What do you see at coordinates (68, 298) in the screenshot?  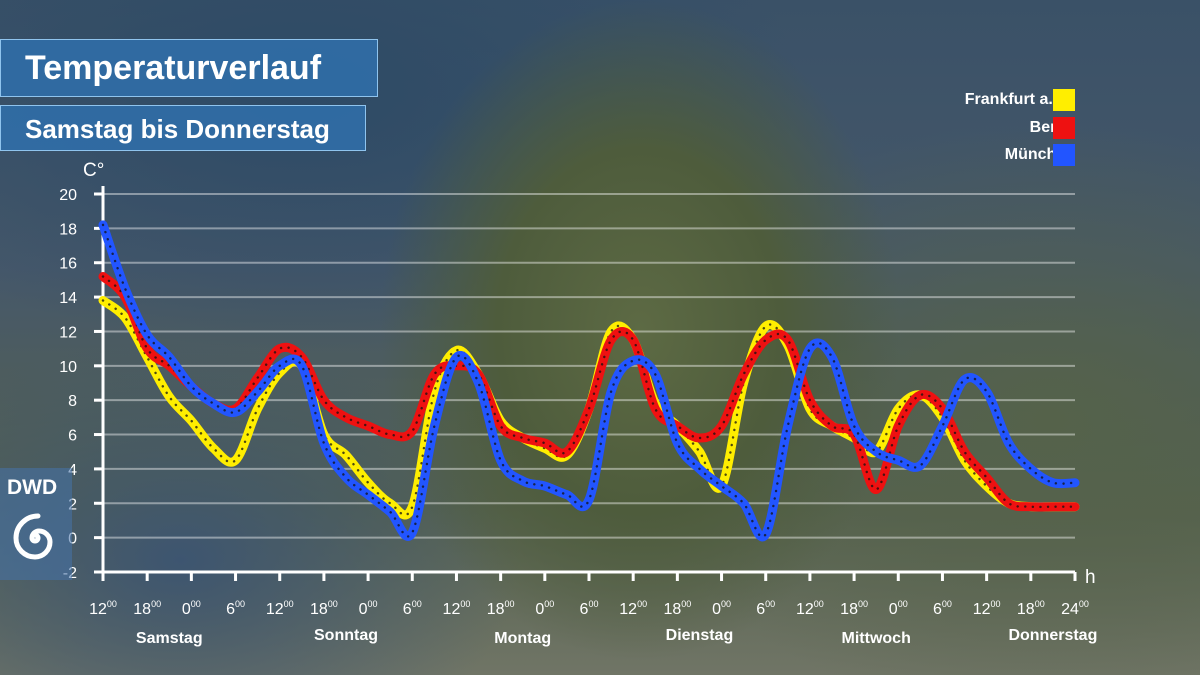 I see `y-tick-label: 14` at bounding box center [68, 298].